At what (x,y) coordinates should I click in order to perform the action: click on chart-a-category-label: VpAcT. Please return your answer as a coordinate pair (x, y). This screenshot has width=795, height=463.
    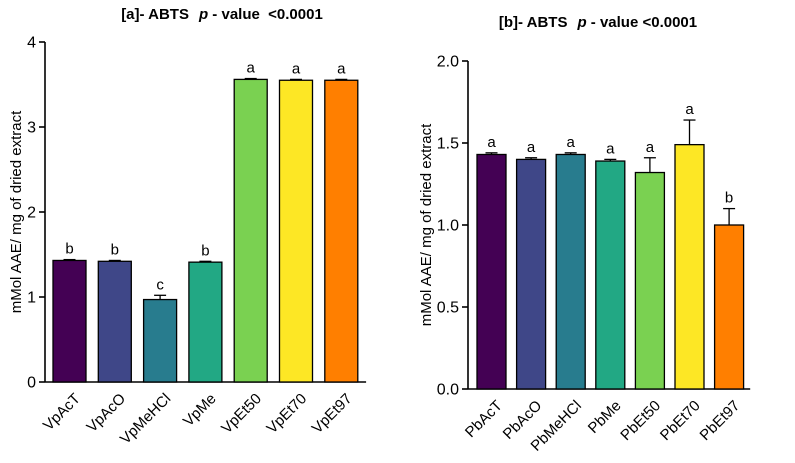
    Looking at the image, I should click on (62, 412).